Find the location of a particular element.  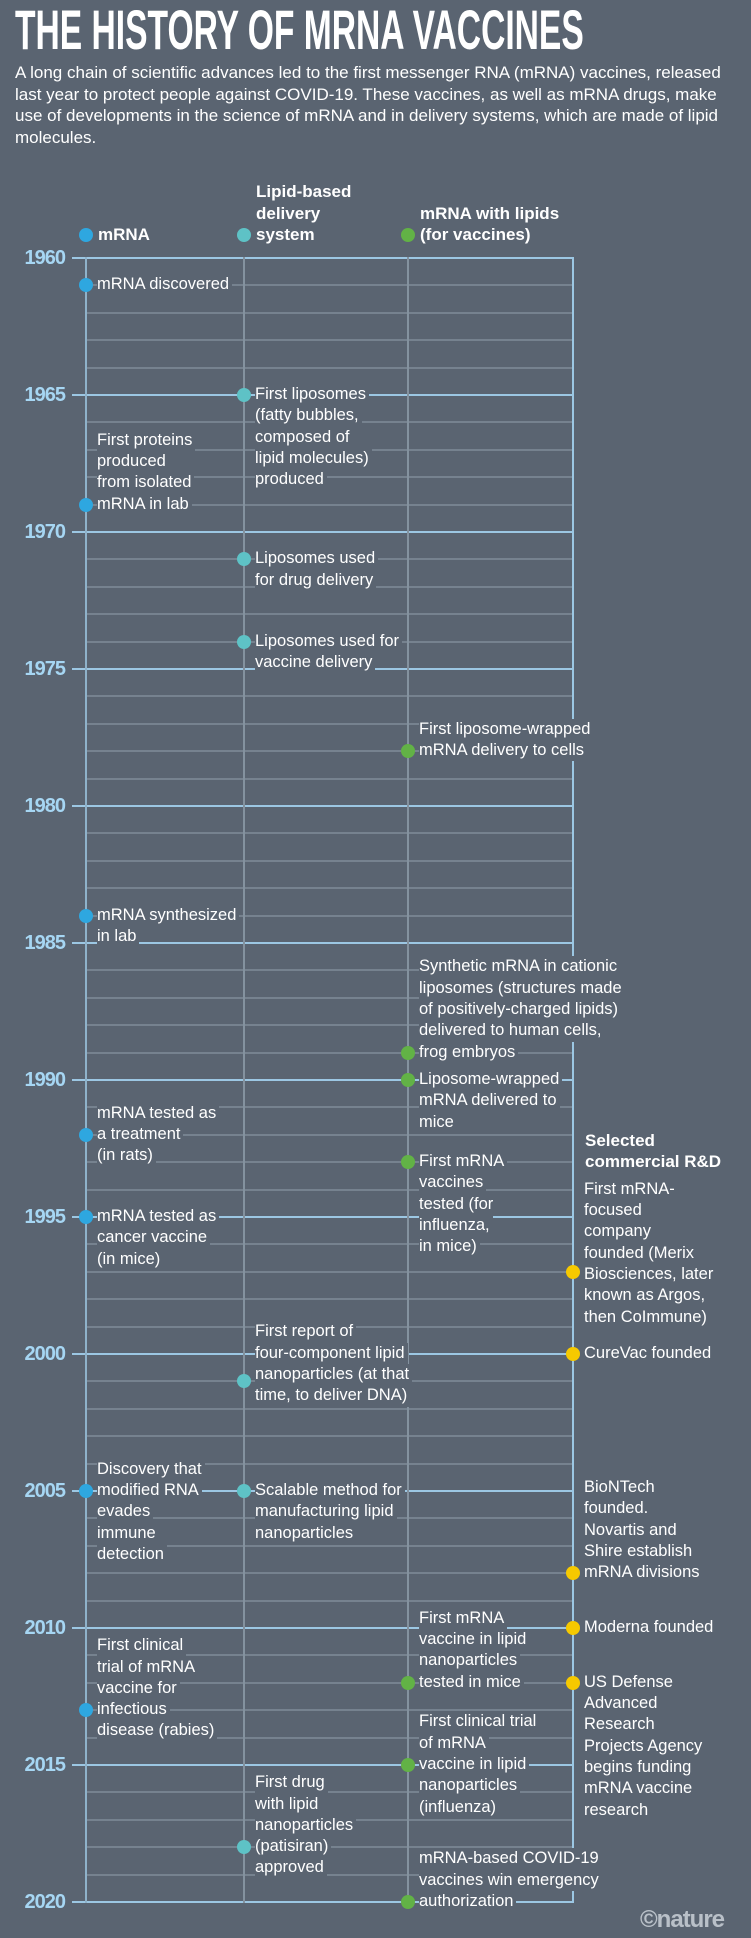

event-text-line: manufacturing lipid is located at coordinates (326, 1512).